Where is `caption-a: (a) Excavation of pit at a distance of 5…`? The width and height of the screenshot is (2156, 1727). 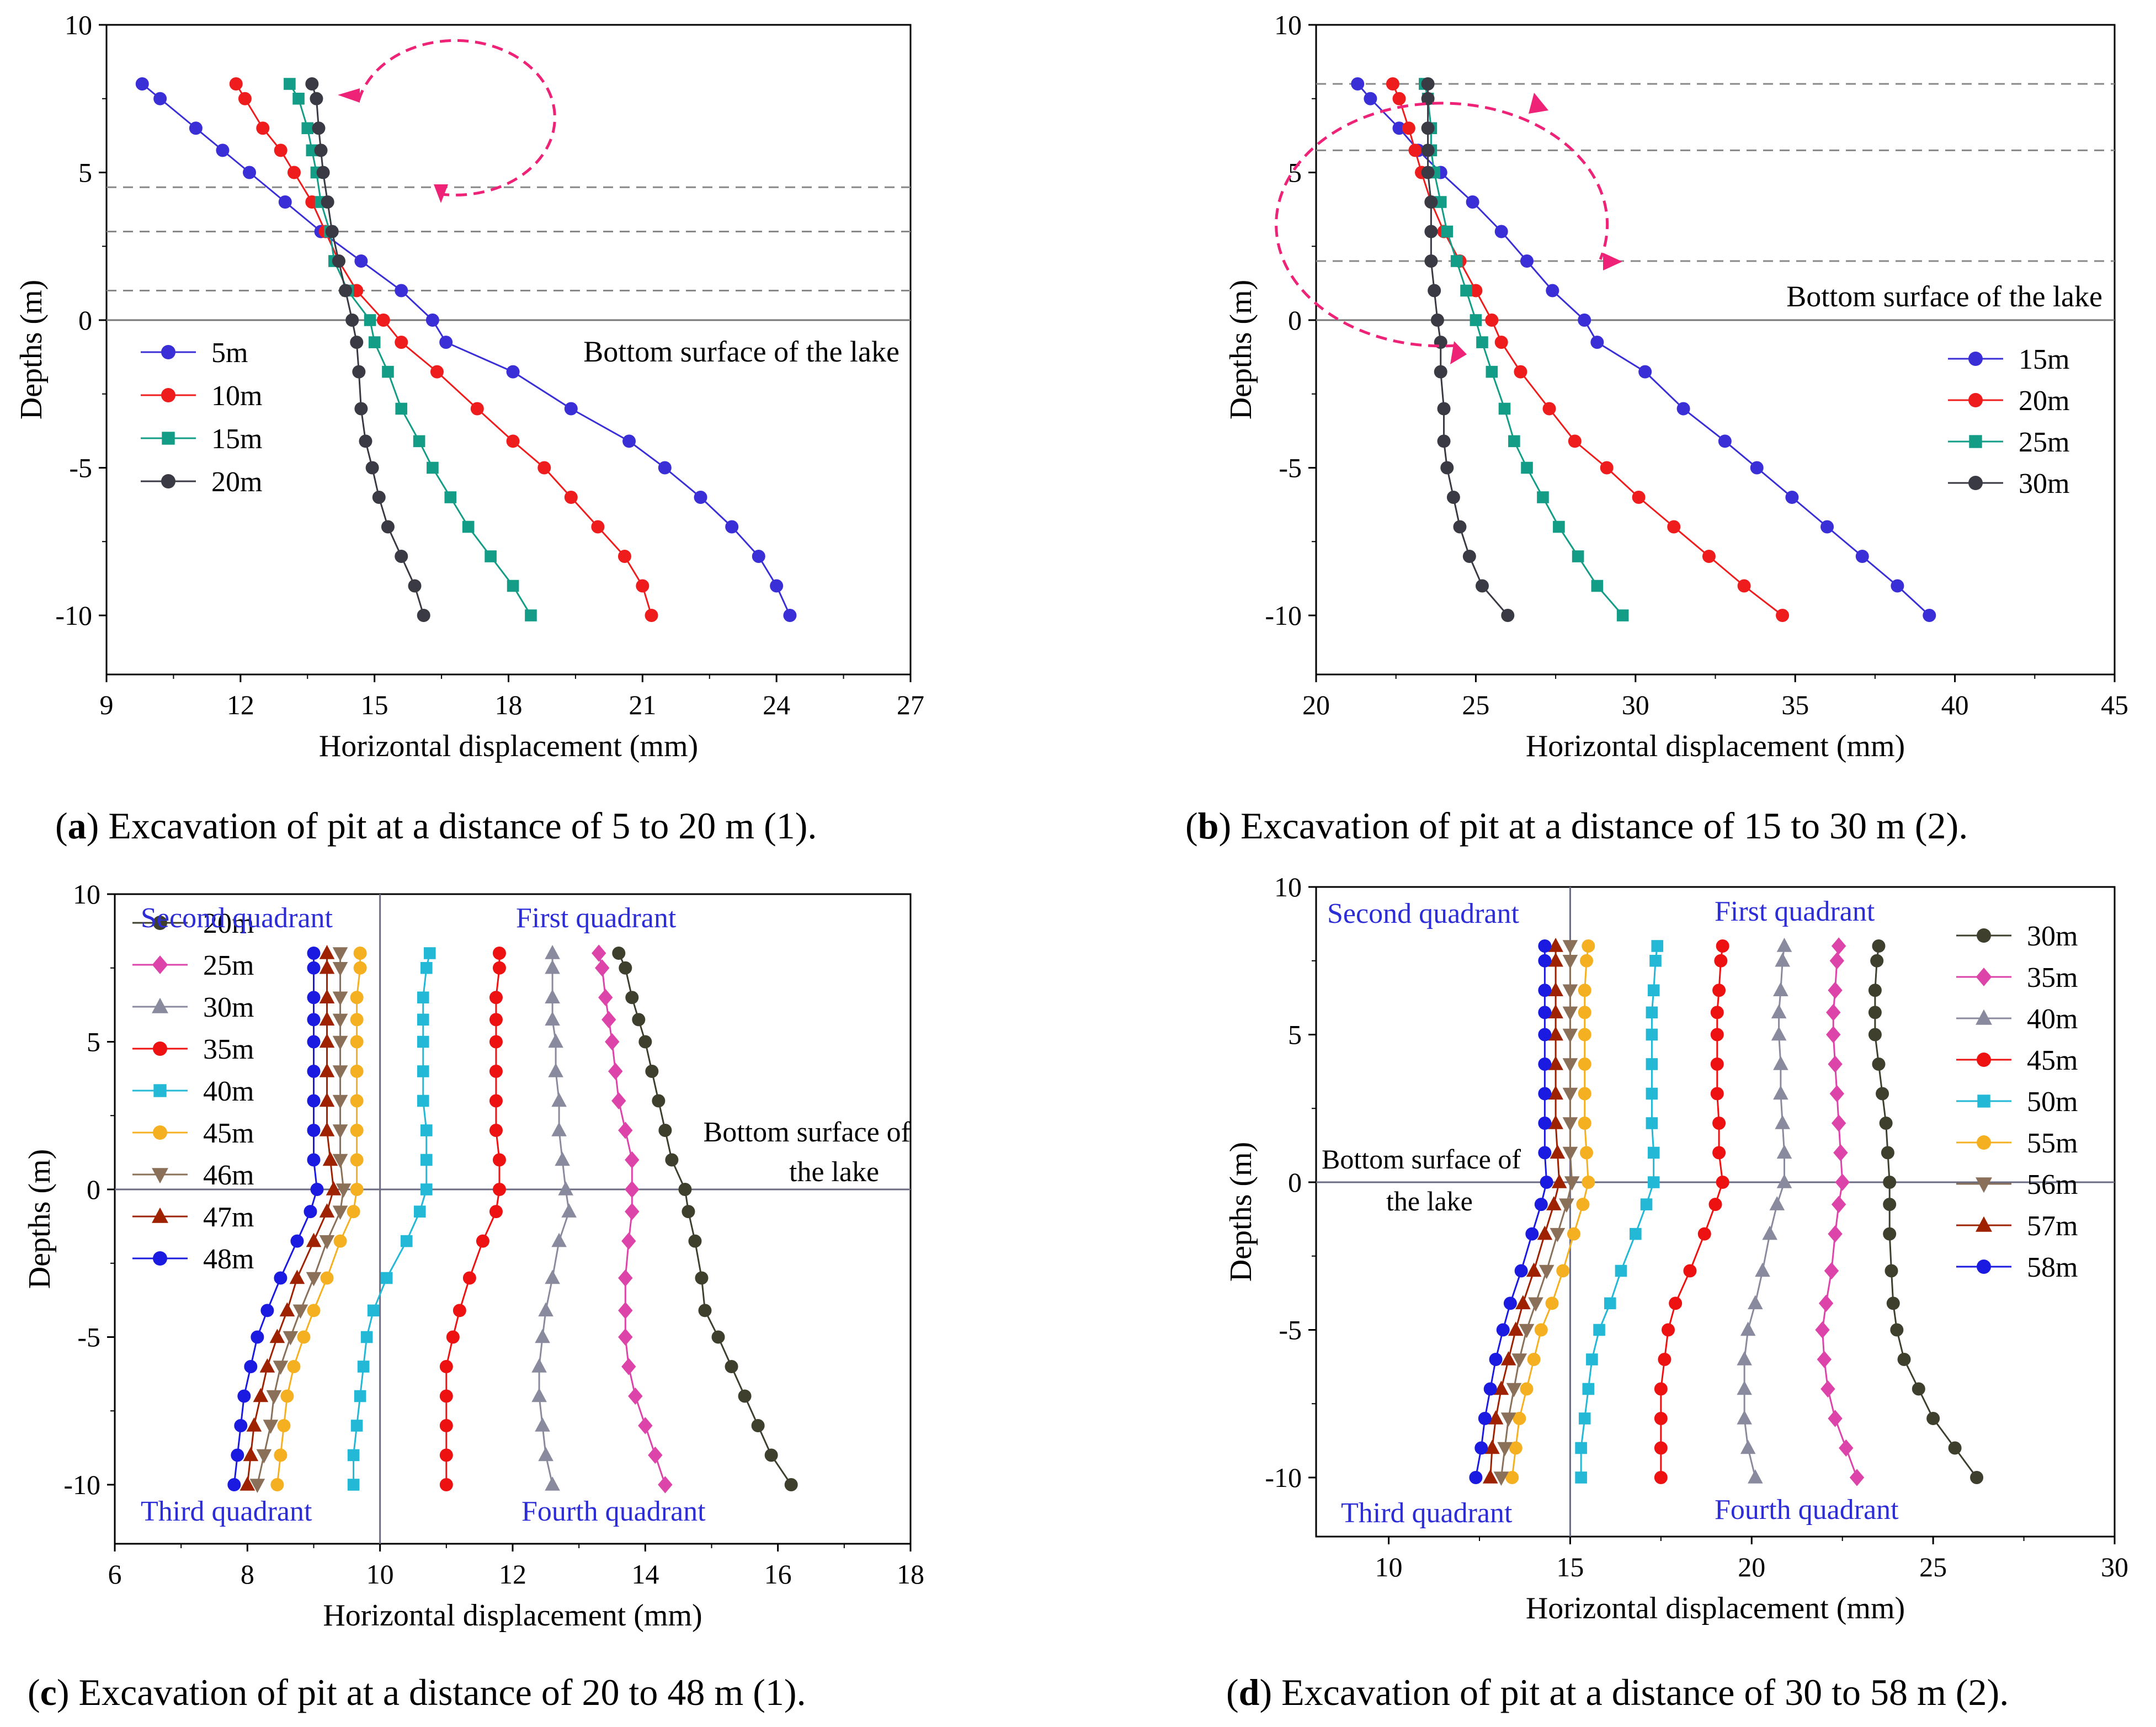
caption-a: (a) Excavation of pit at a distance of 5… is located at coordinates (436, 826).